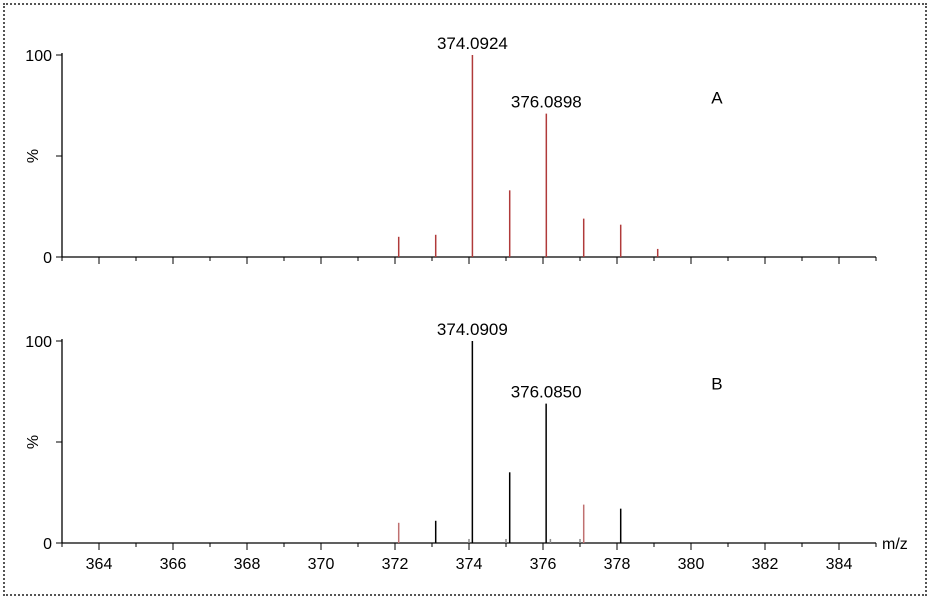 The width and height of the screenshot is (932, 601). I want to click on peak-label: 374.0924, so click(472, 43).